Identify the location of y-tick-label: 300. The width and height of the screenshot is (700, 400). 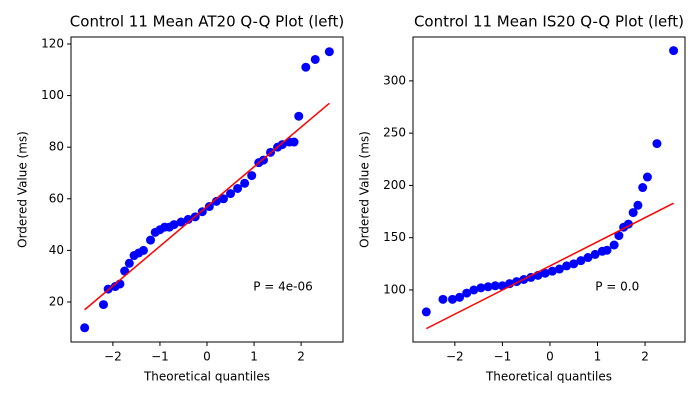
(394, 80).